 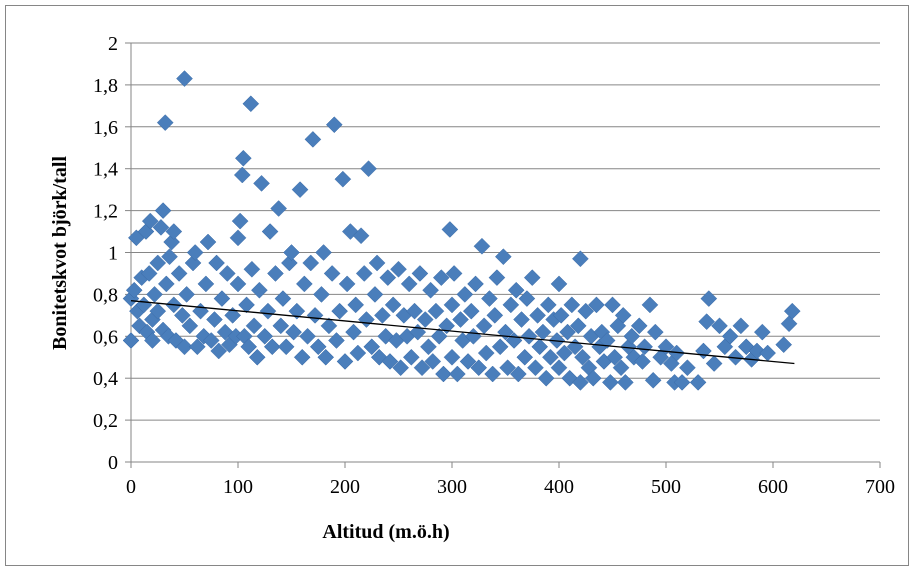 I want to click on x-axis-title: Altitud (m.ö.h), so click(x=385, y=532).